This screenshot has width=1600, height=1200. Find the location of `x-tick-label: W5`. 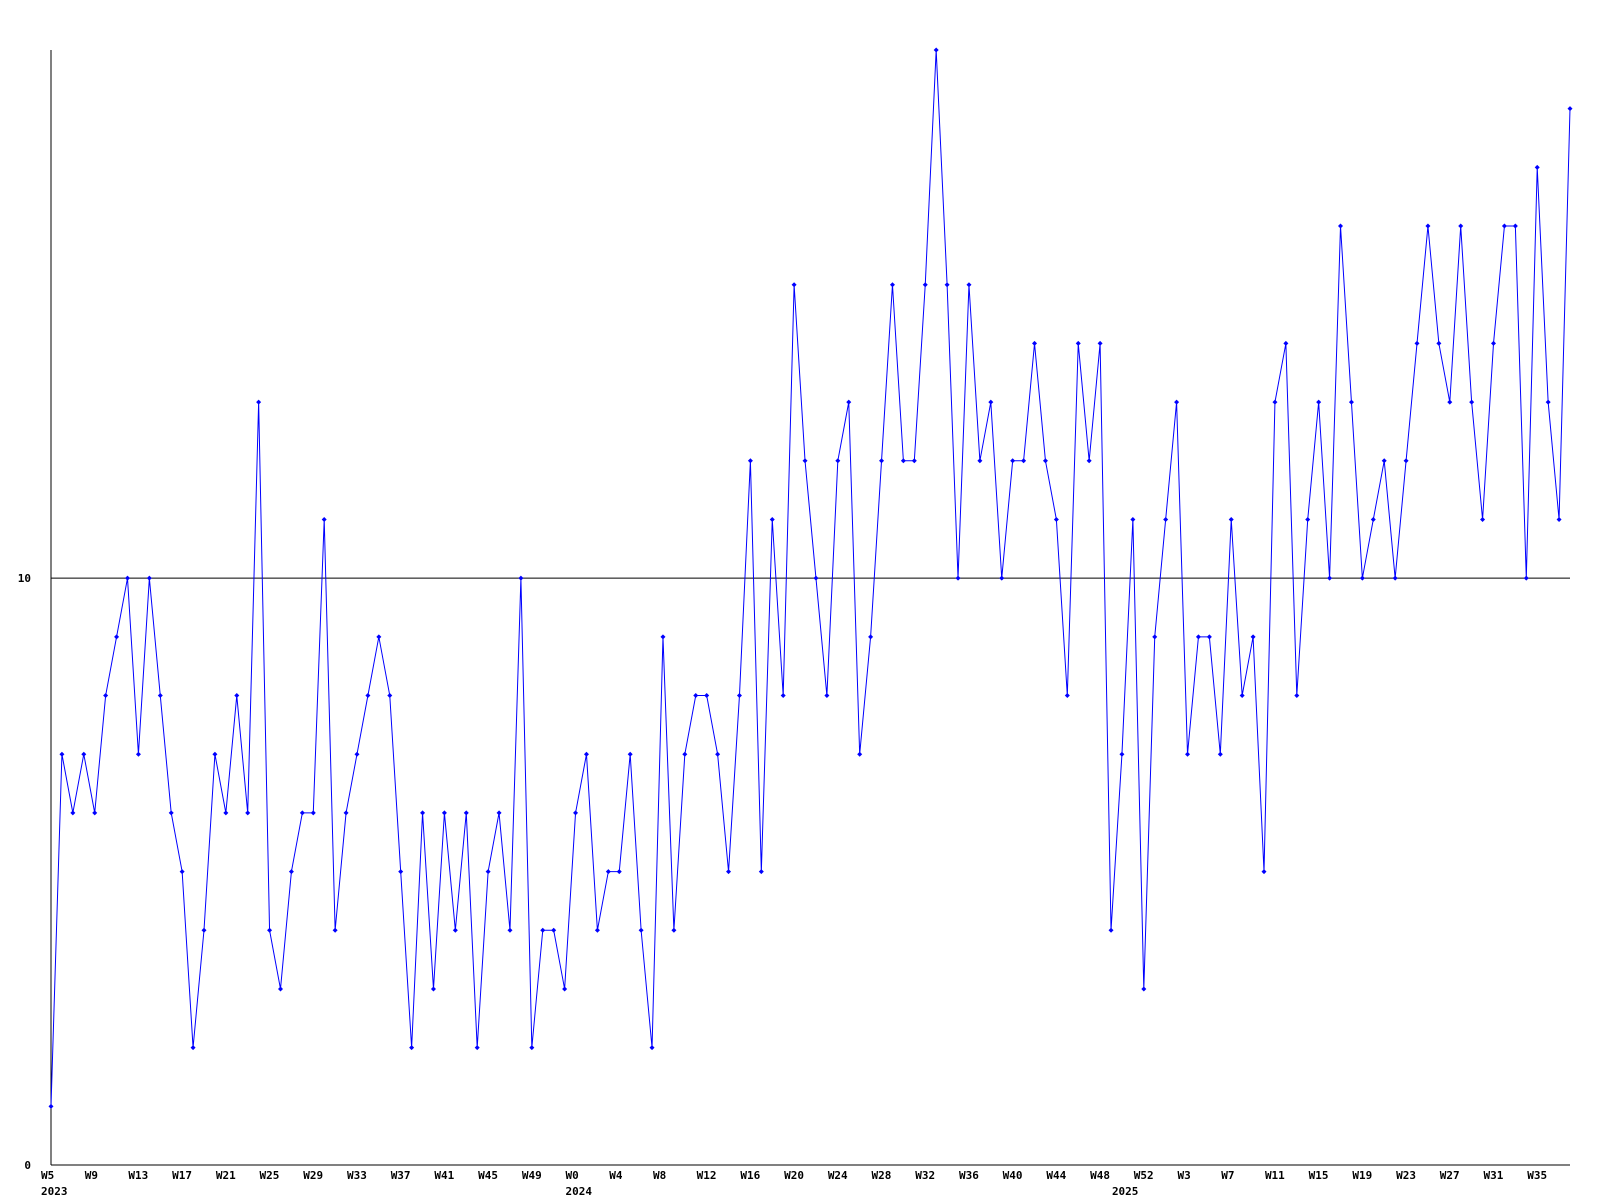

x-tick-label: W5 is located at coordinates (47, 1175).